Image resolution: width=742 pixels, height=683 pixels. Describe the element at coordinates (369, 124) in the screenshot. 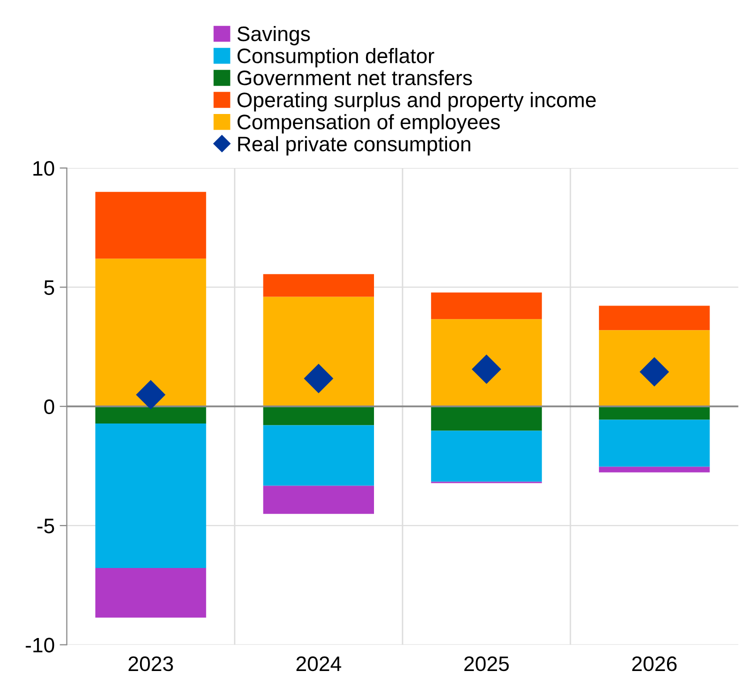

I see `legend-label: Compensation of employees` at that location.